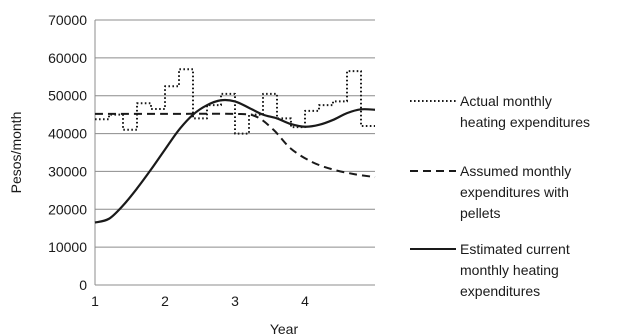  What do you see at coordinates (509, 270) in the screenshot?
I see `legend-label-2-1: monthly heating` at bounding box center [509, 270].